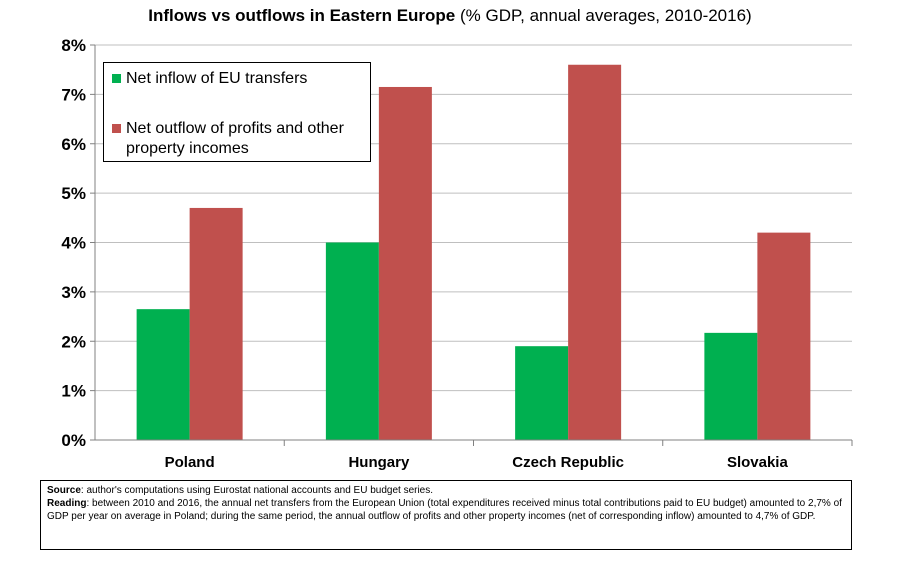 The height and width of the screenshot is (588, 900). What do you see at coordinates (217, 78) in the screenshot?
I see `legend-label-inflow: Net inflow of EU transfers` at bounding box center [217, 78].